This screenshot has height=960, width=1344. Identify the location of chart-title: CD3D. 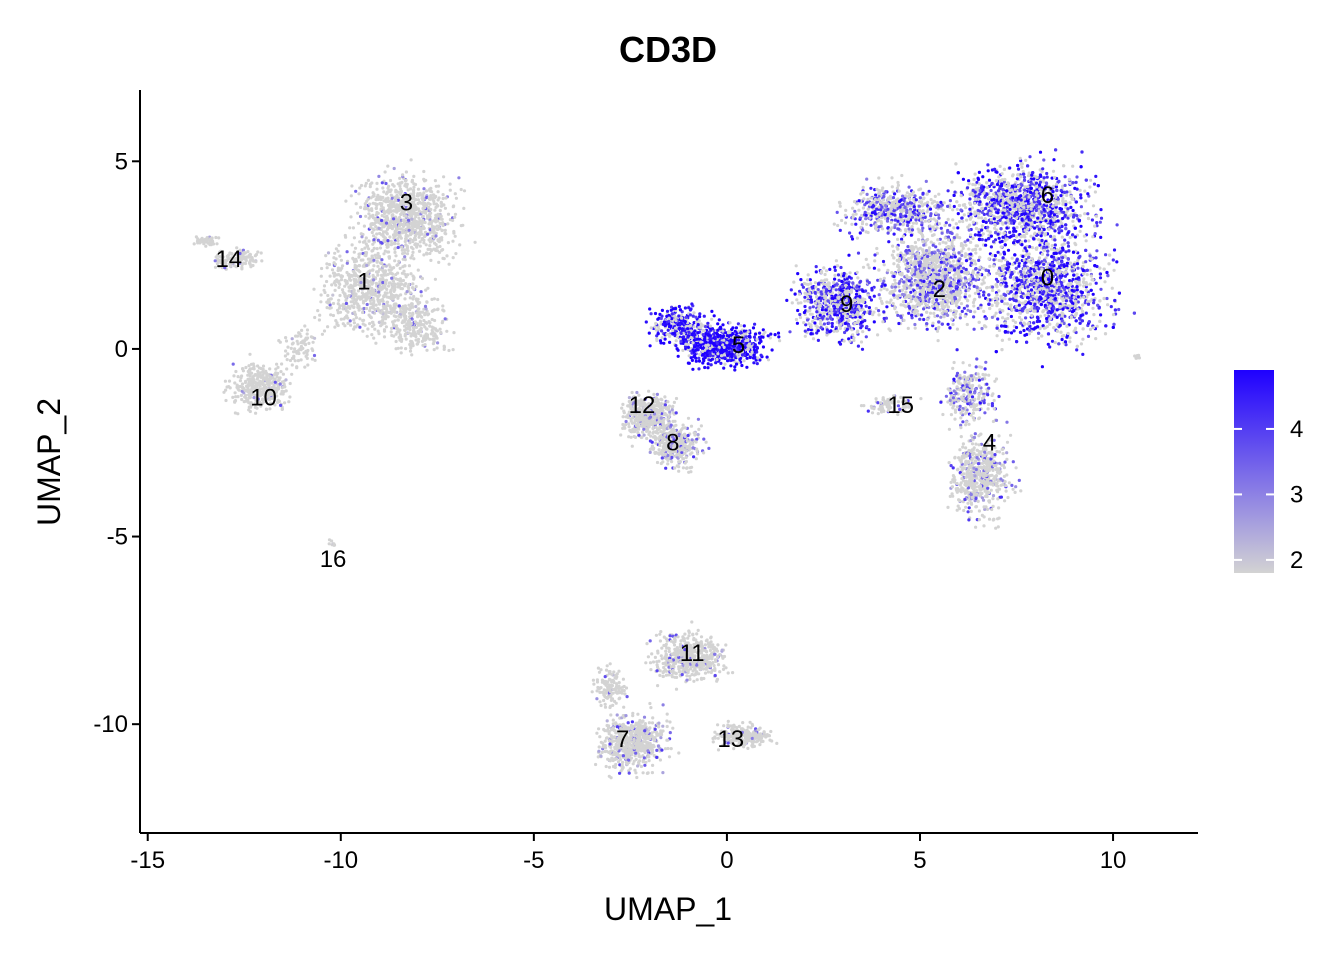
(668, 49).